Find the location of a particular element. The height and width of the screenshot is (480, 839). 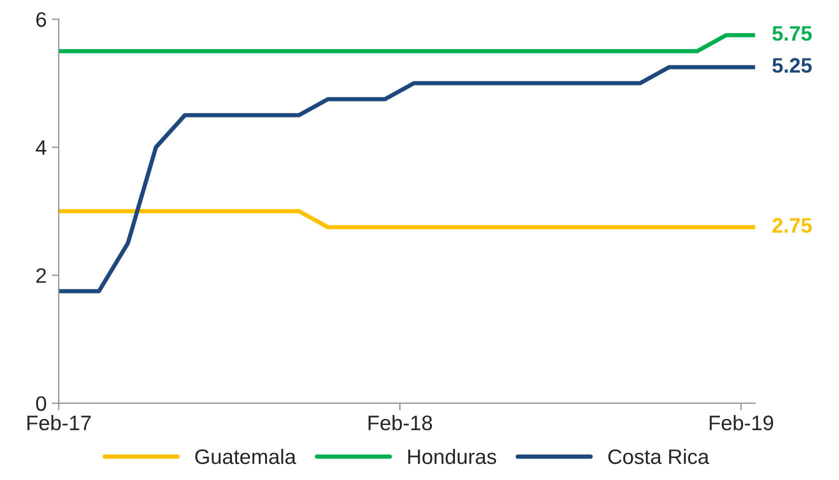

data-label: 5.25 is located at coordinates (792, 65).